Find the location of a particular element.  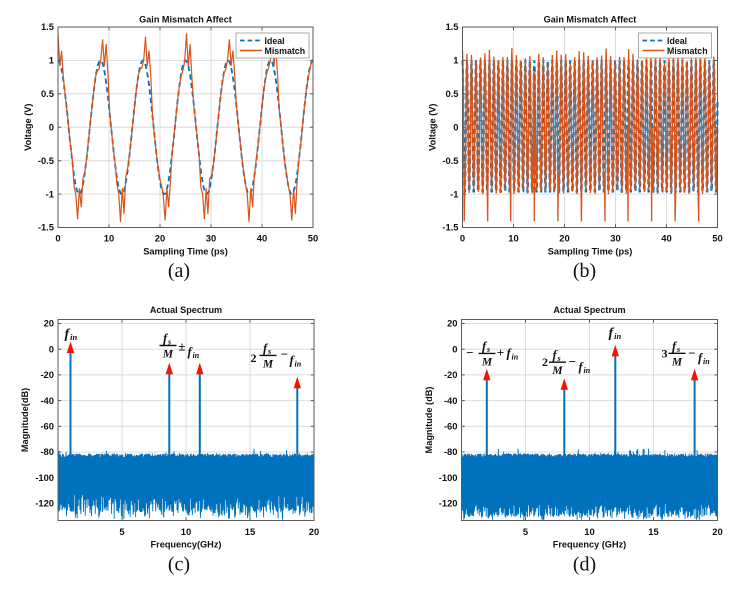

svg-text: 3 is located at coordinates (665, 354).